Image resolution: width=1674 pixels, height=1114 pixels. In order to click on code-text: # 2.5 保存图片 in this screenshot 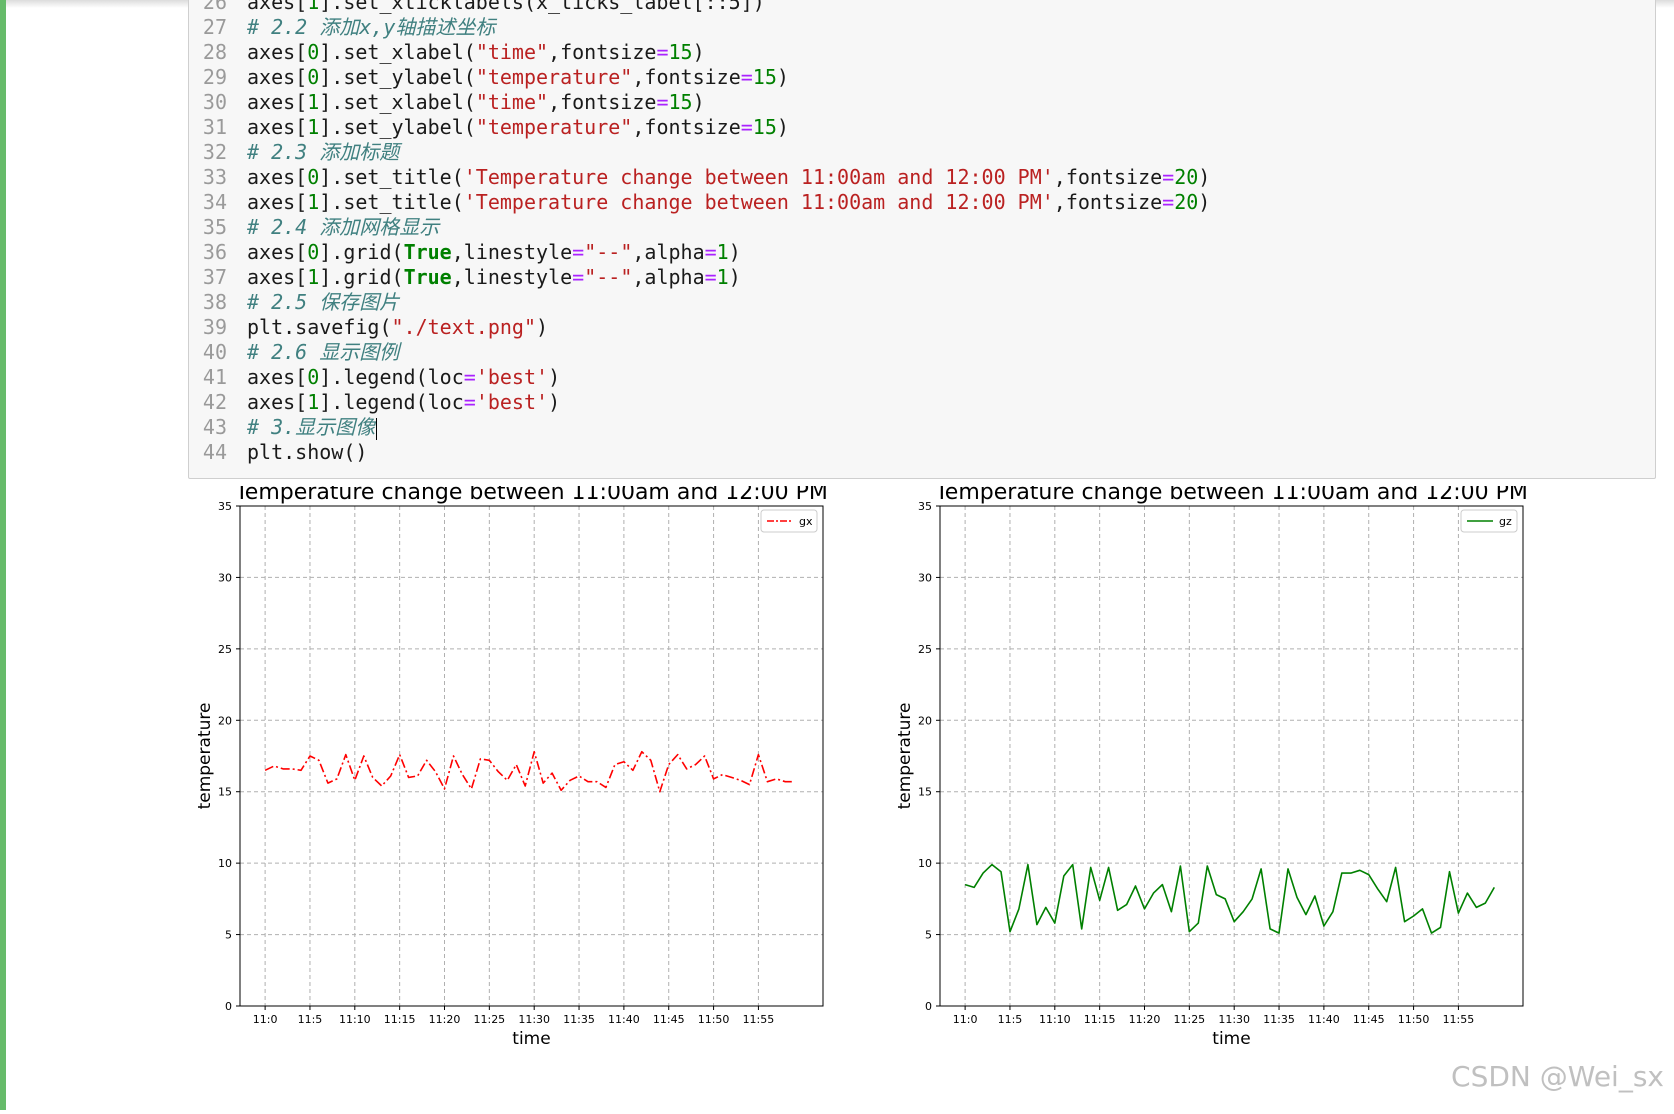, I will do `click(323, 302)`.